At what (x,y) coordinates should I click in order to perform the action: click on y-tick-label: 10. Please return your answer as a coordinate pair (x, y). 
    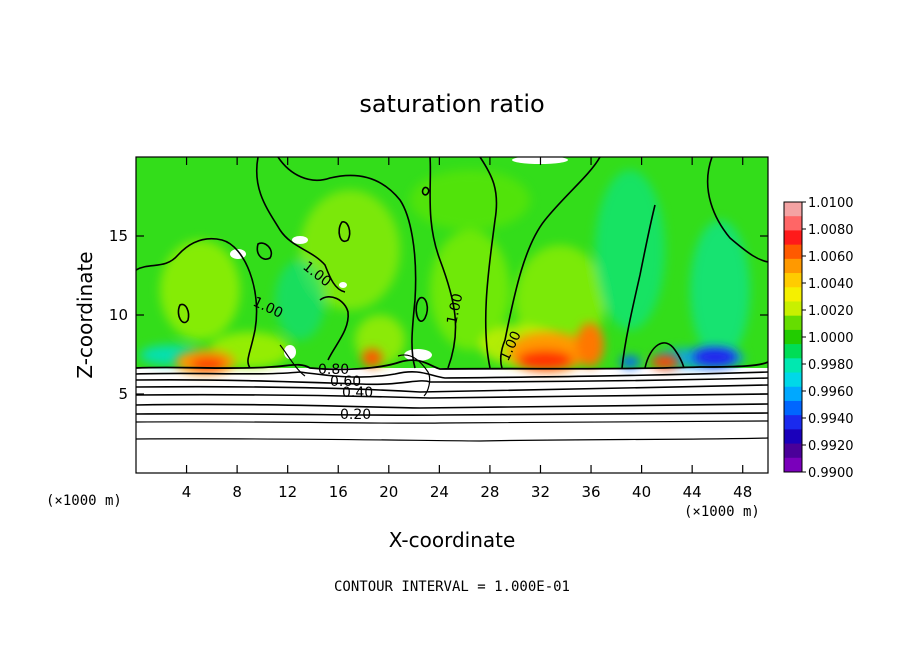
    Looking at the image, I should click on (118, 315).